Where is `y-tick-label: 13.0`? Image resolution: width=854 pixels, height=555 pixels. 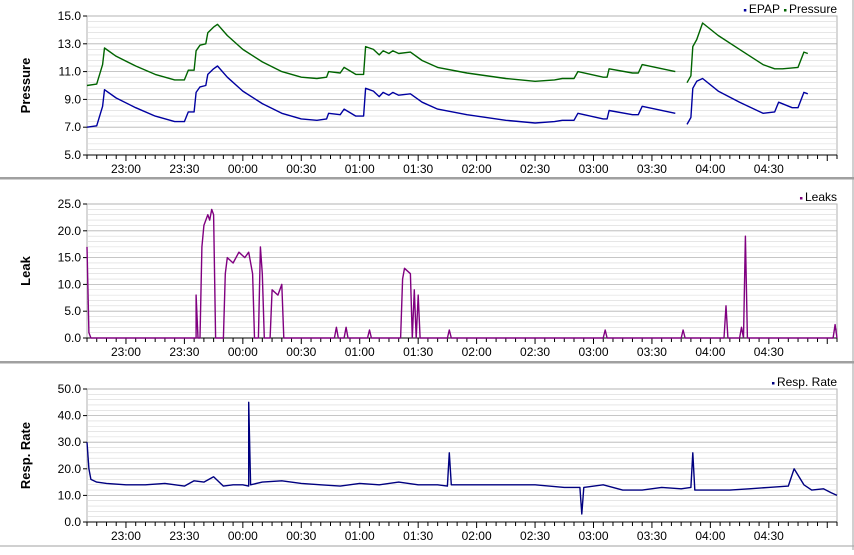
y-tick-label: 13.0 is located at coordinates (70, 44).